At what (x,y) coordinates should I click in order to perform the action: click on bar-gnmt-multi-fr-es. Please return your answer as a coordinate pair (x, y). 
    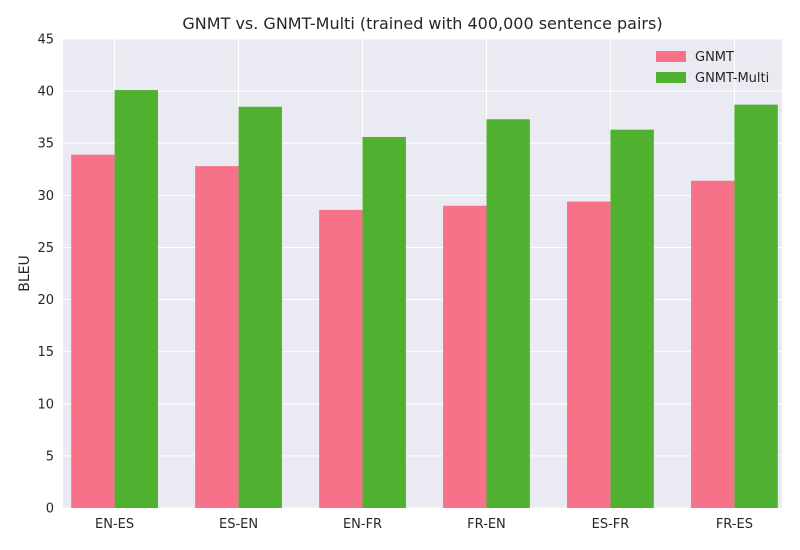
    Looking at the image, I should click on (756, 306).